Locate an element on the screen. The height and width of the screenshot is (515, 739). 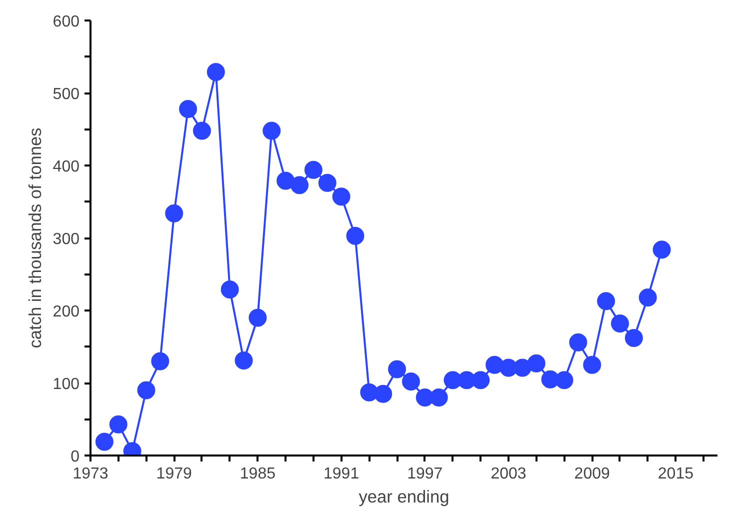
x-tick-label: 2009 is located at coordinates (592, 474).